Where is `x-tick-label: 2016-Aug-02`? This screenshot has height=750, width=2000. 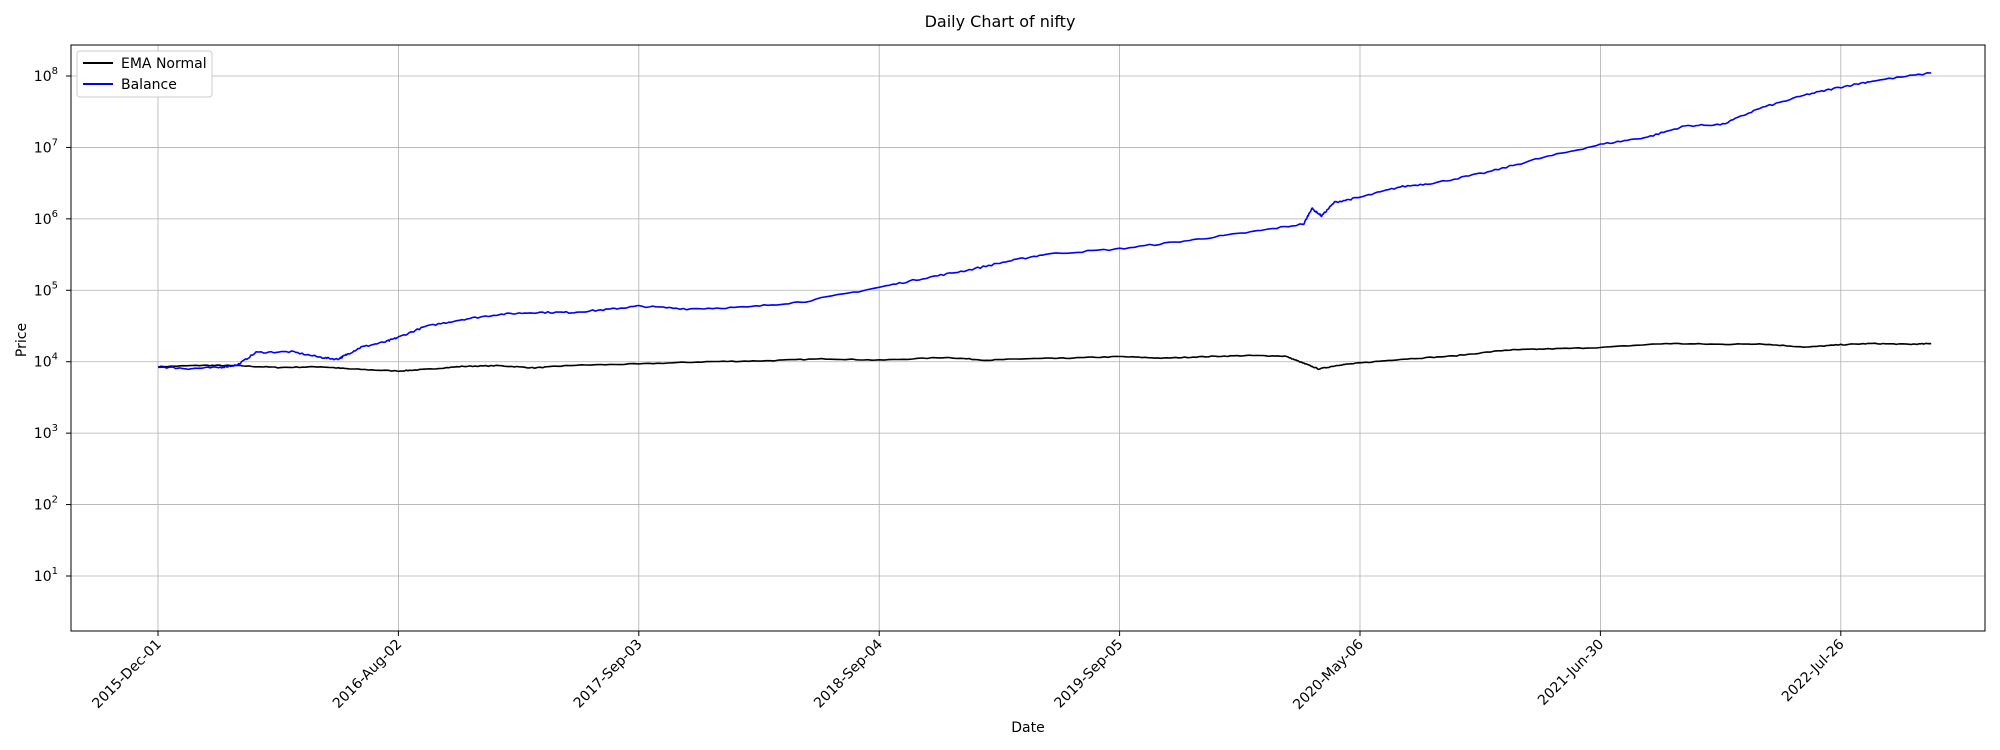 x-tick-label: 2016-Aug-02 is located at coordinates (367, 674).